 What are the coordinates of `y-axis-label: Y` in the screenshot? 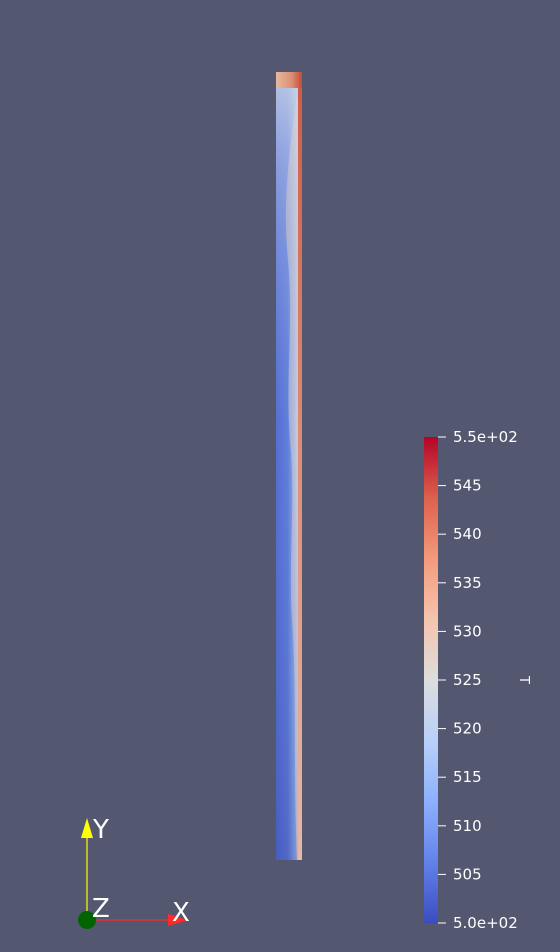 It's located at (100, 830).